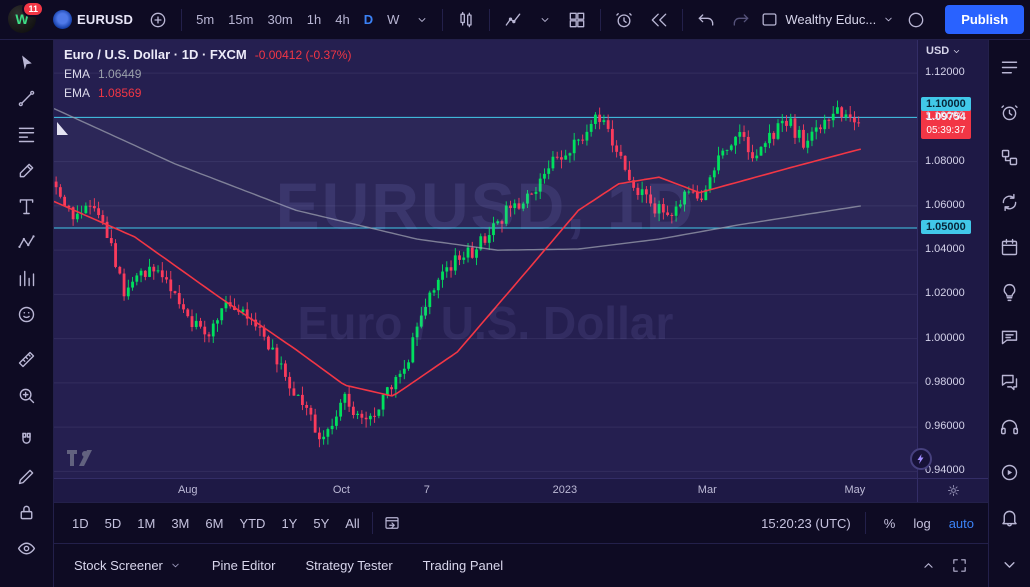  I want to click on time-axis: Aug Oct 7 2023 Mar May, so click(485, 490).